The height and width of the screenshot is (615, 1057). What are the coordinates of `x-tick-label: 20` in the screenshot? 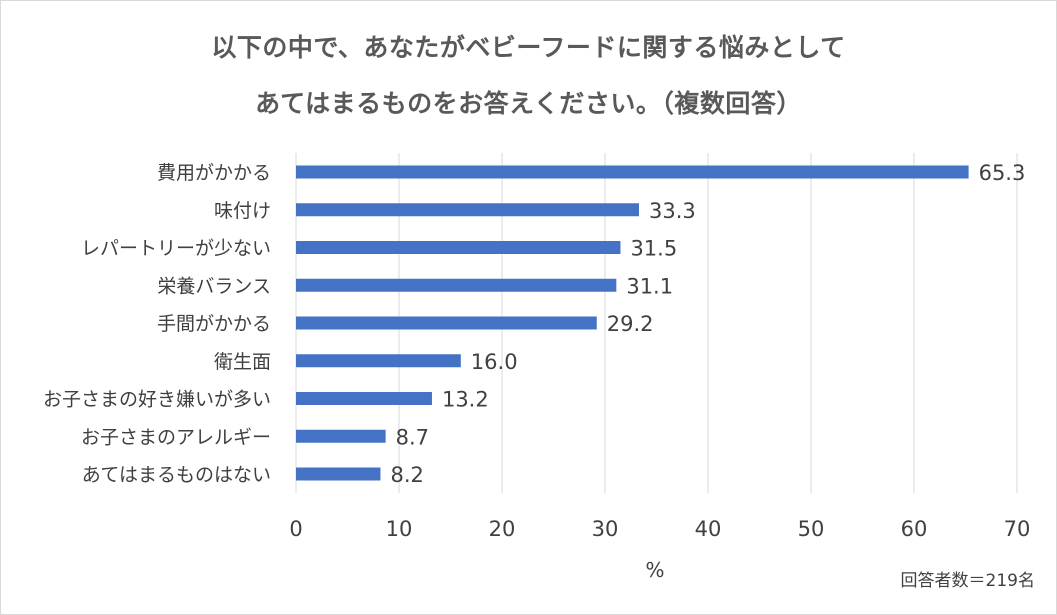 It's located at (502, 529).